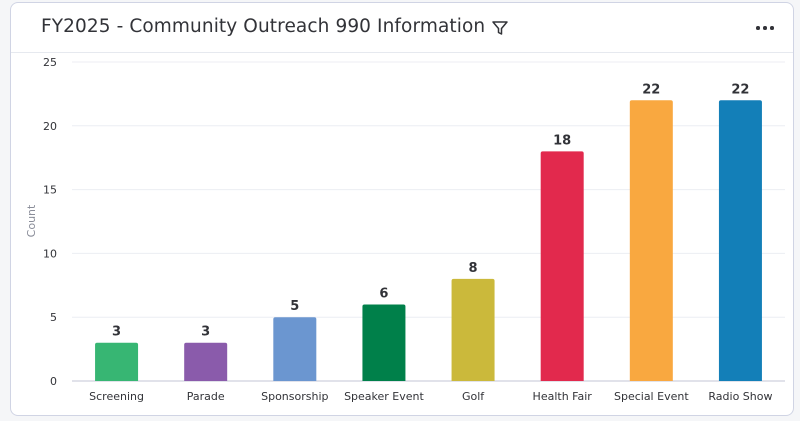 This screenshot has height=421, width=800. Describe the element at coordinates (473, 268) in the screenshot. I see `bar-value-label: 8` at that location.